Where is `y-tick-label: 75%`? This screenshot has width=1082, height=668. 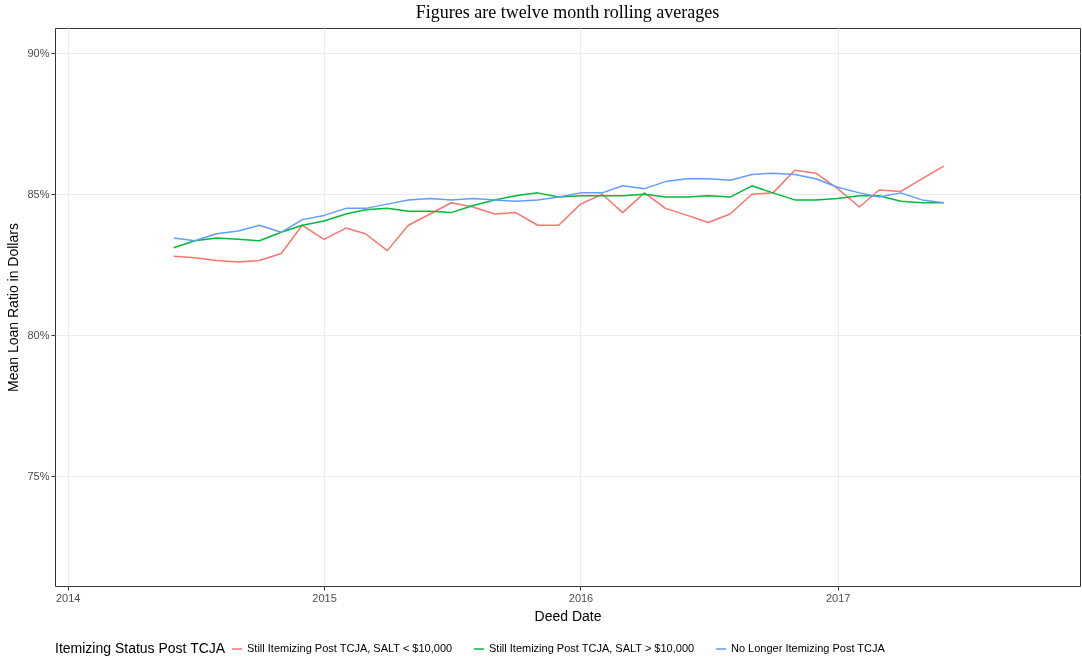
y-tick-label: 75% is located at coordinates (38, 475).